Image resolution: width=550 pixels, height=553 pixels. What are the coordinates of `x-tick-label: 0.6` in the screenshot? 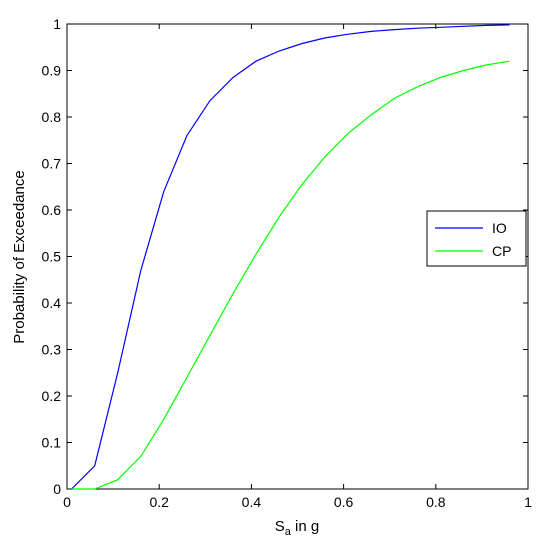 It's located at (344, 502).